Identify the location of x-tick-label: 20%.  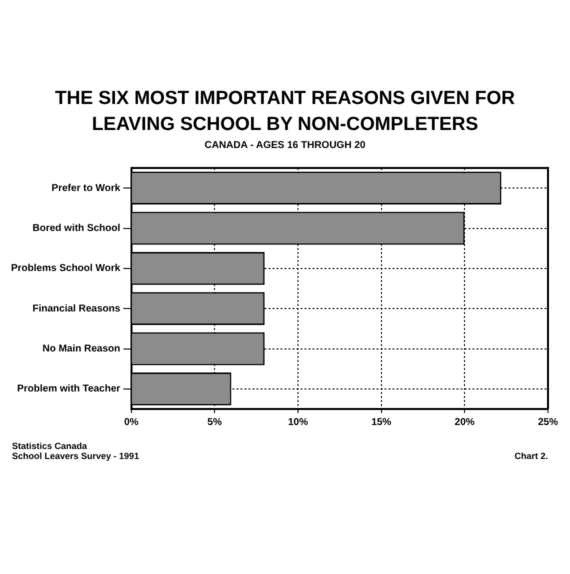
(464, 422).